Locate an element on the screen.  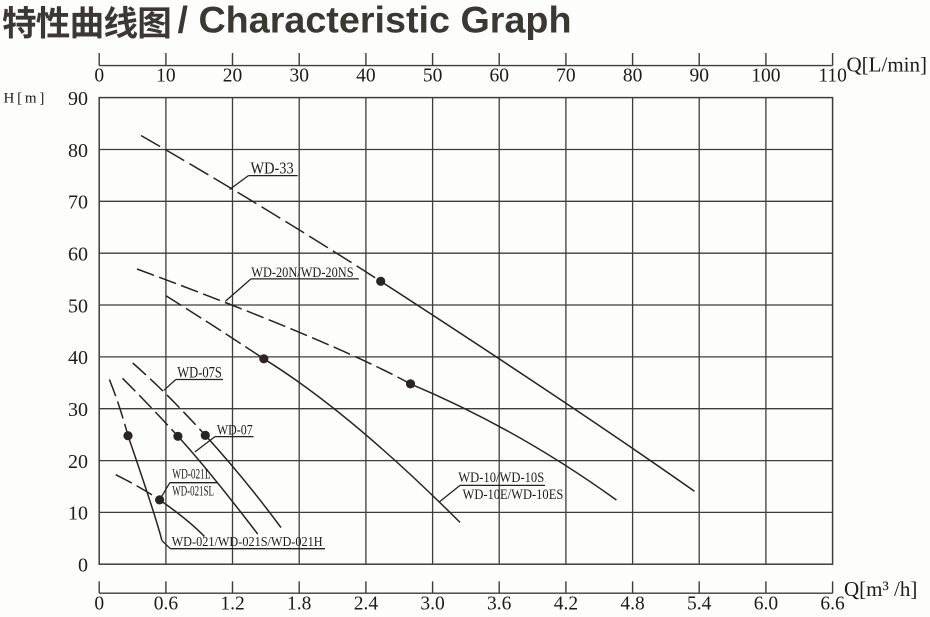
svg-text: WD-021SL is located at coordinates (193, 492).